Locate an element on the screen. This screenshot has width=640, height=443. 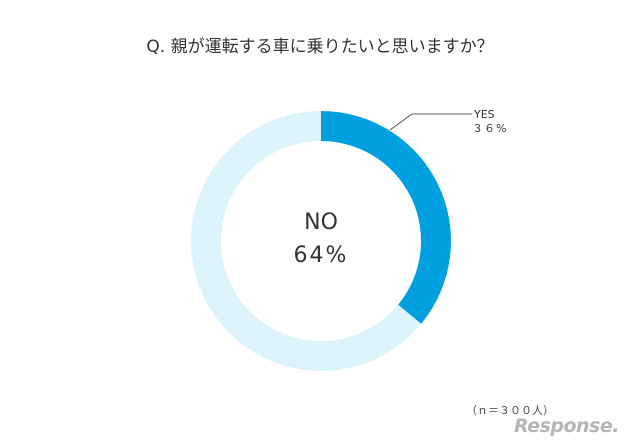
no-slice-label: NO is located at coordinates (321, 222).